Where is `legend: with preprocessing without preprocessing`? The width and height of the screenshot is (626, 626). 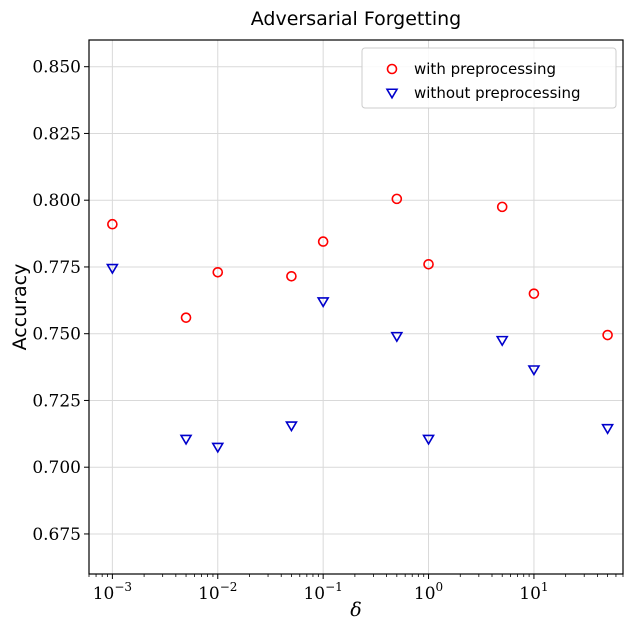
legend: with preprocessing without preprocessing is located at coordinates (489, 78).